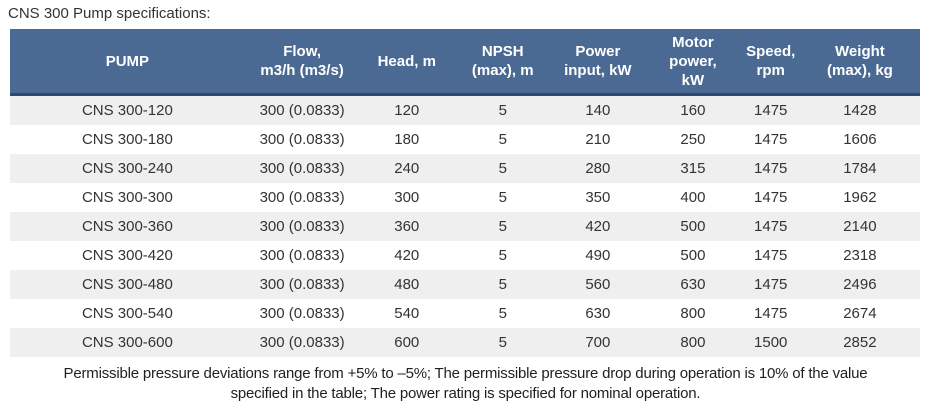 This screenshot has width=931, height=412. What do you see at coordinates (859, 226) in the screenshot?
I see `table-cell: 2140` at bounding box center [859, 226].